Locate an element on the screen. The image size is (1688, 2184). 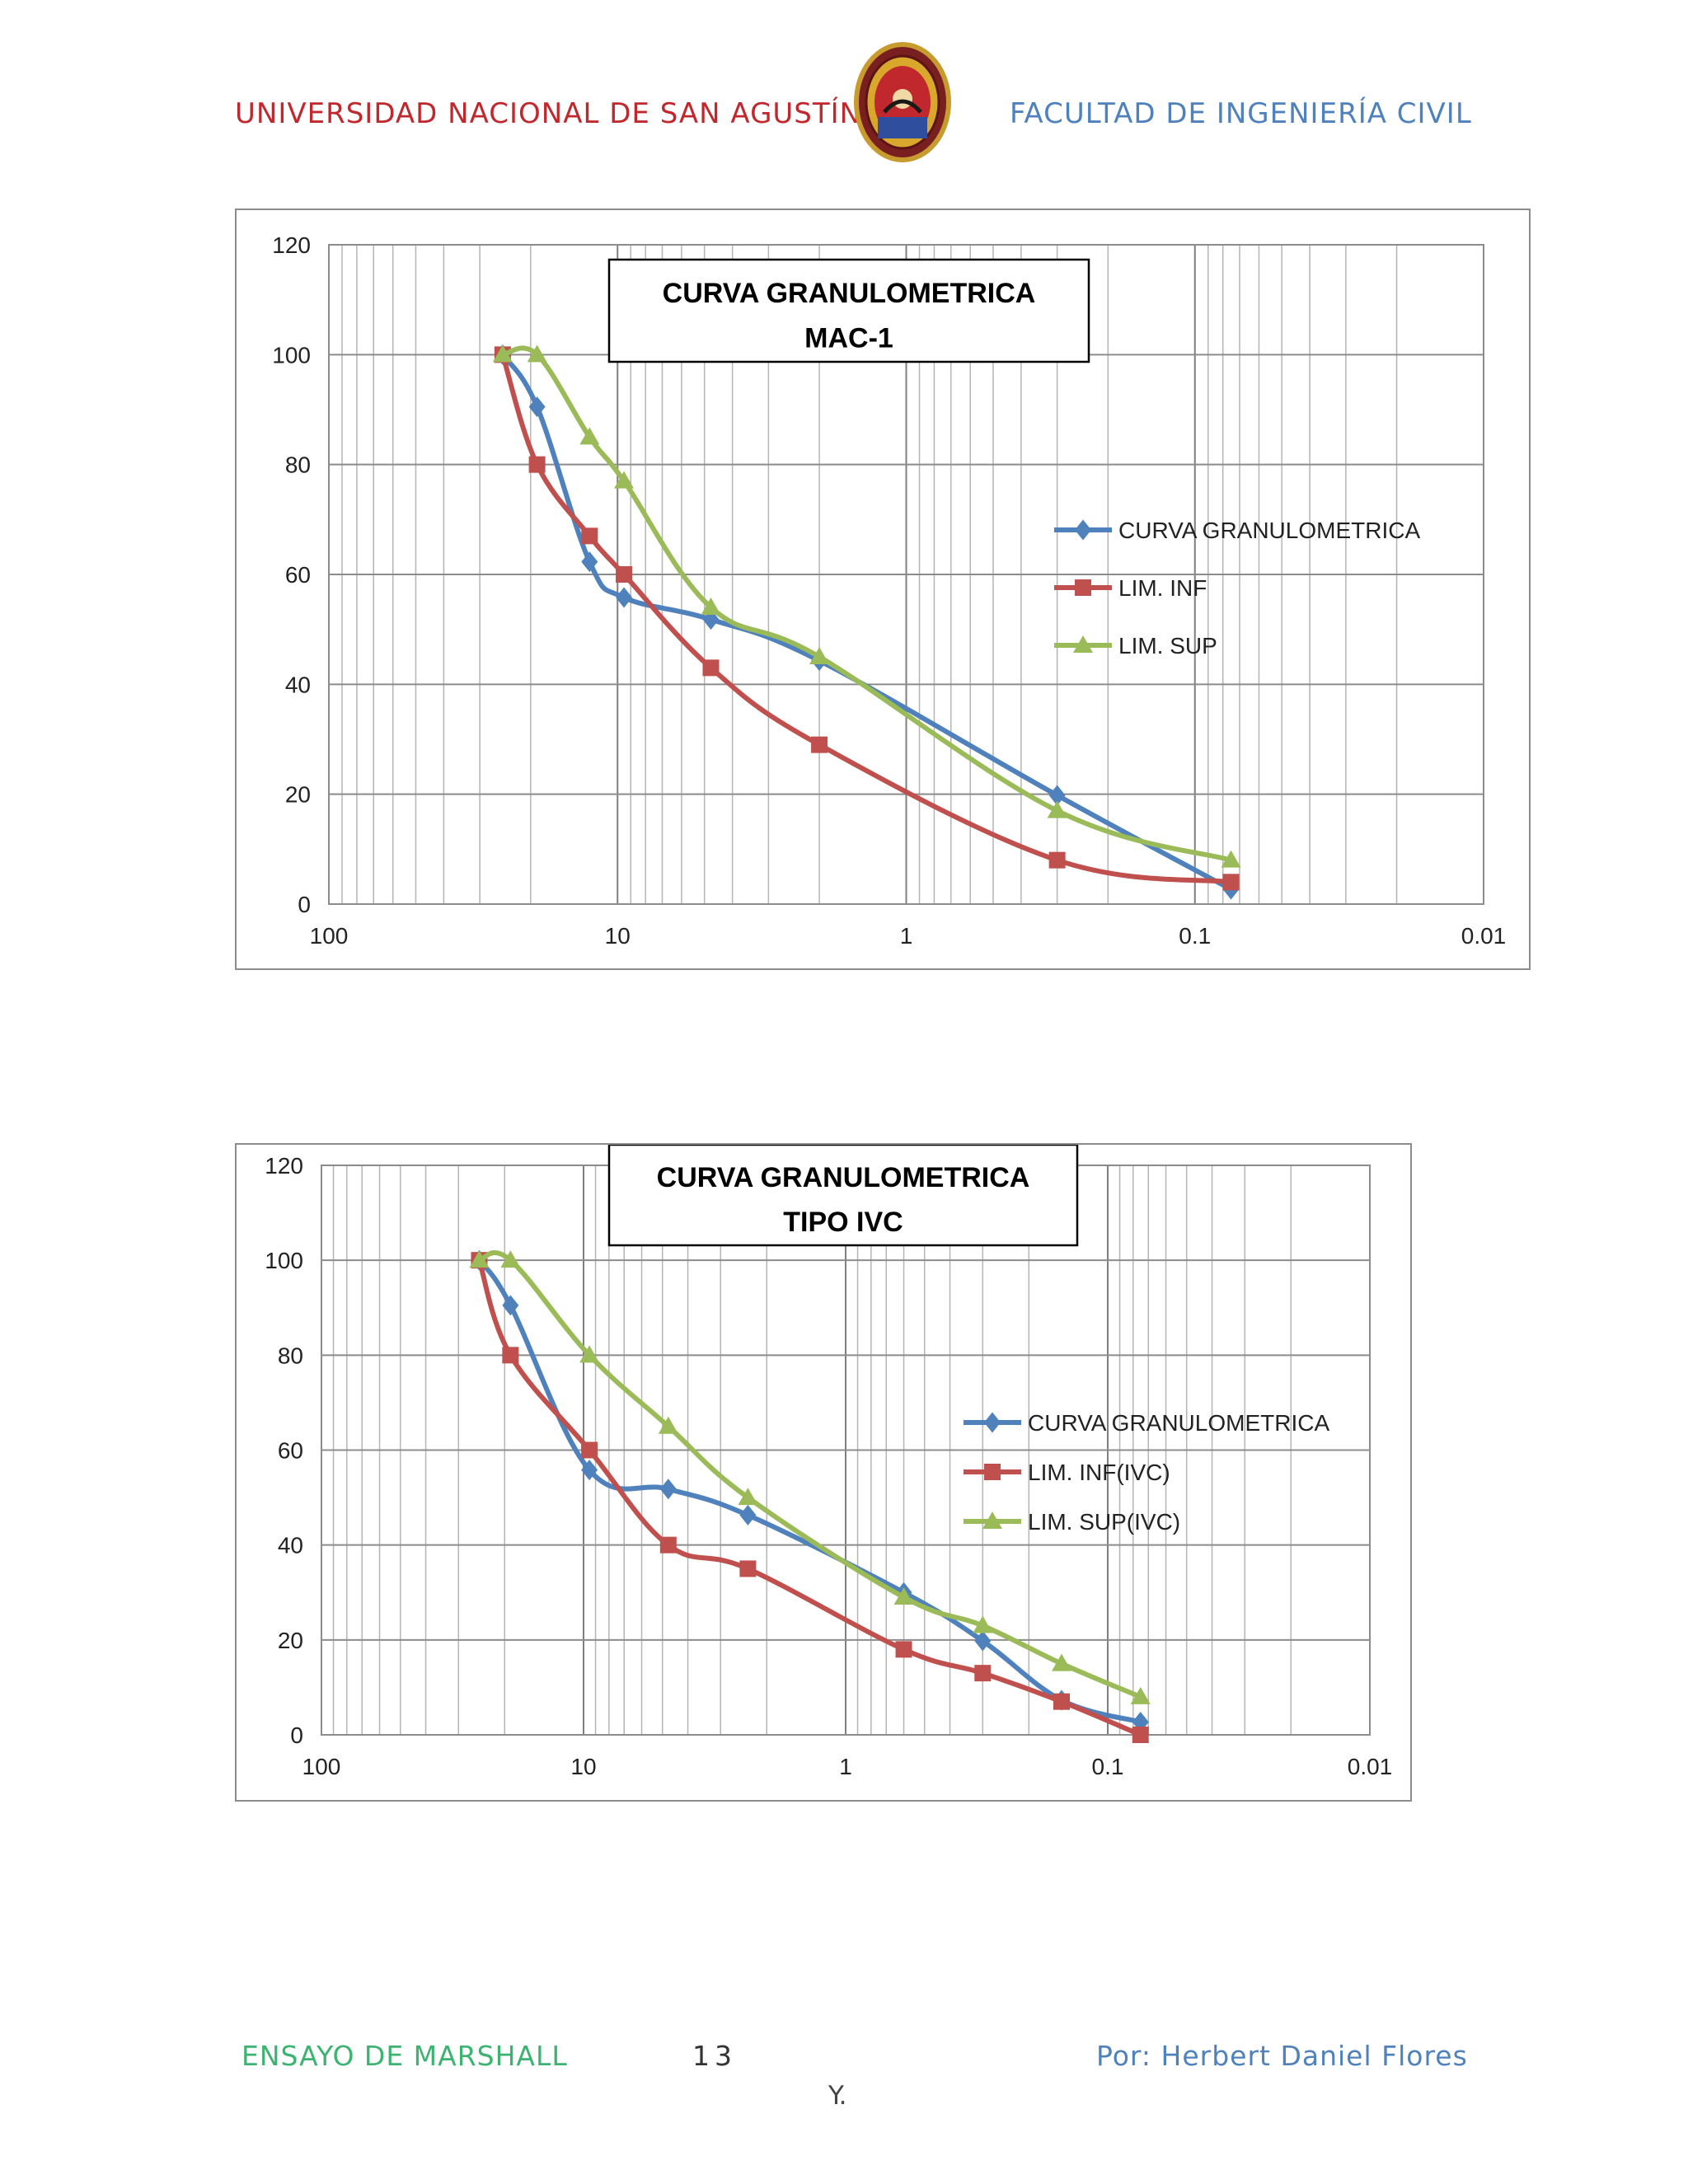
legend-label: LIM. SUP is located at coordinates (1167, 645).